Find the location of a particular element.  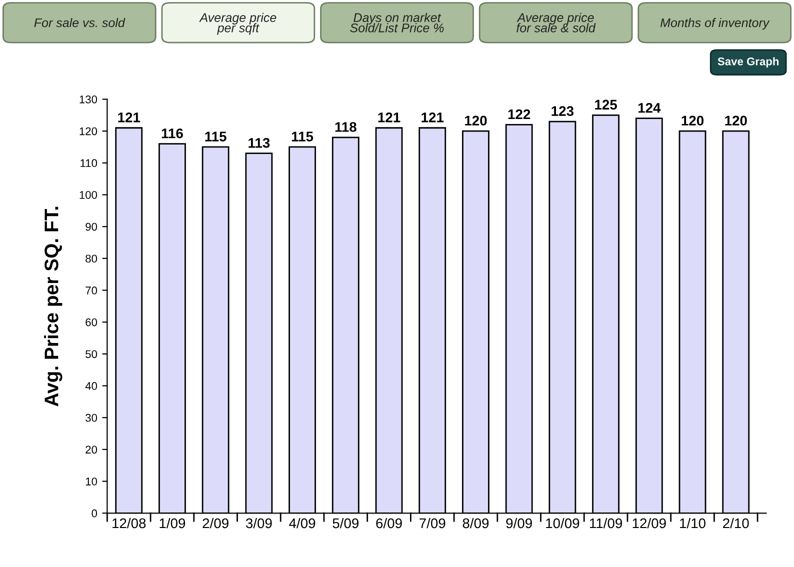

y-tick-label: 100 is located at coordinates (89, 195).